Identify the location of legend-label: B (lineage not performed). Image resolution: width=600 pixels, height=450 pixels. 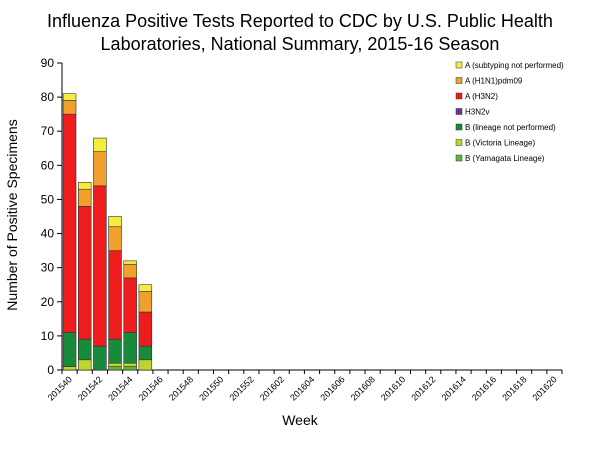
(510, 127).